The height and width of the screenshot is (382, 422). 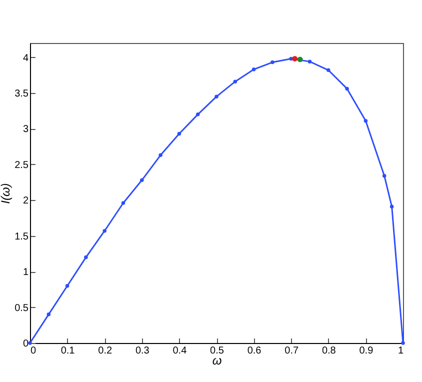 What do you see at coordinates (217, 361) in the screenshot?
I see `x-axis-title: ω` at bounding box center [217, 361].